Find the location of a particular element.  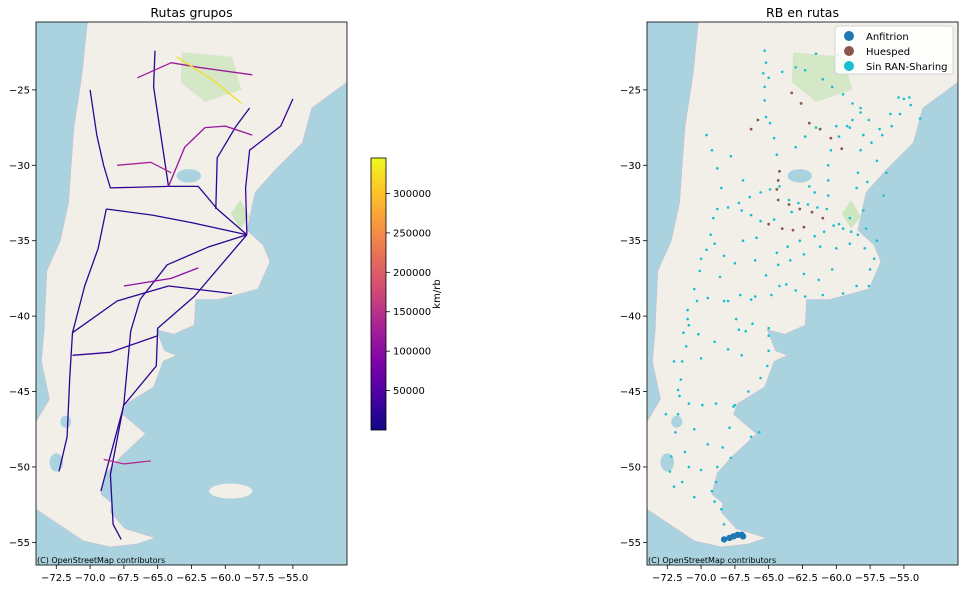

legend-label-huesped: Huesped is located at coordinates (888, 52).